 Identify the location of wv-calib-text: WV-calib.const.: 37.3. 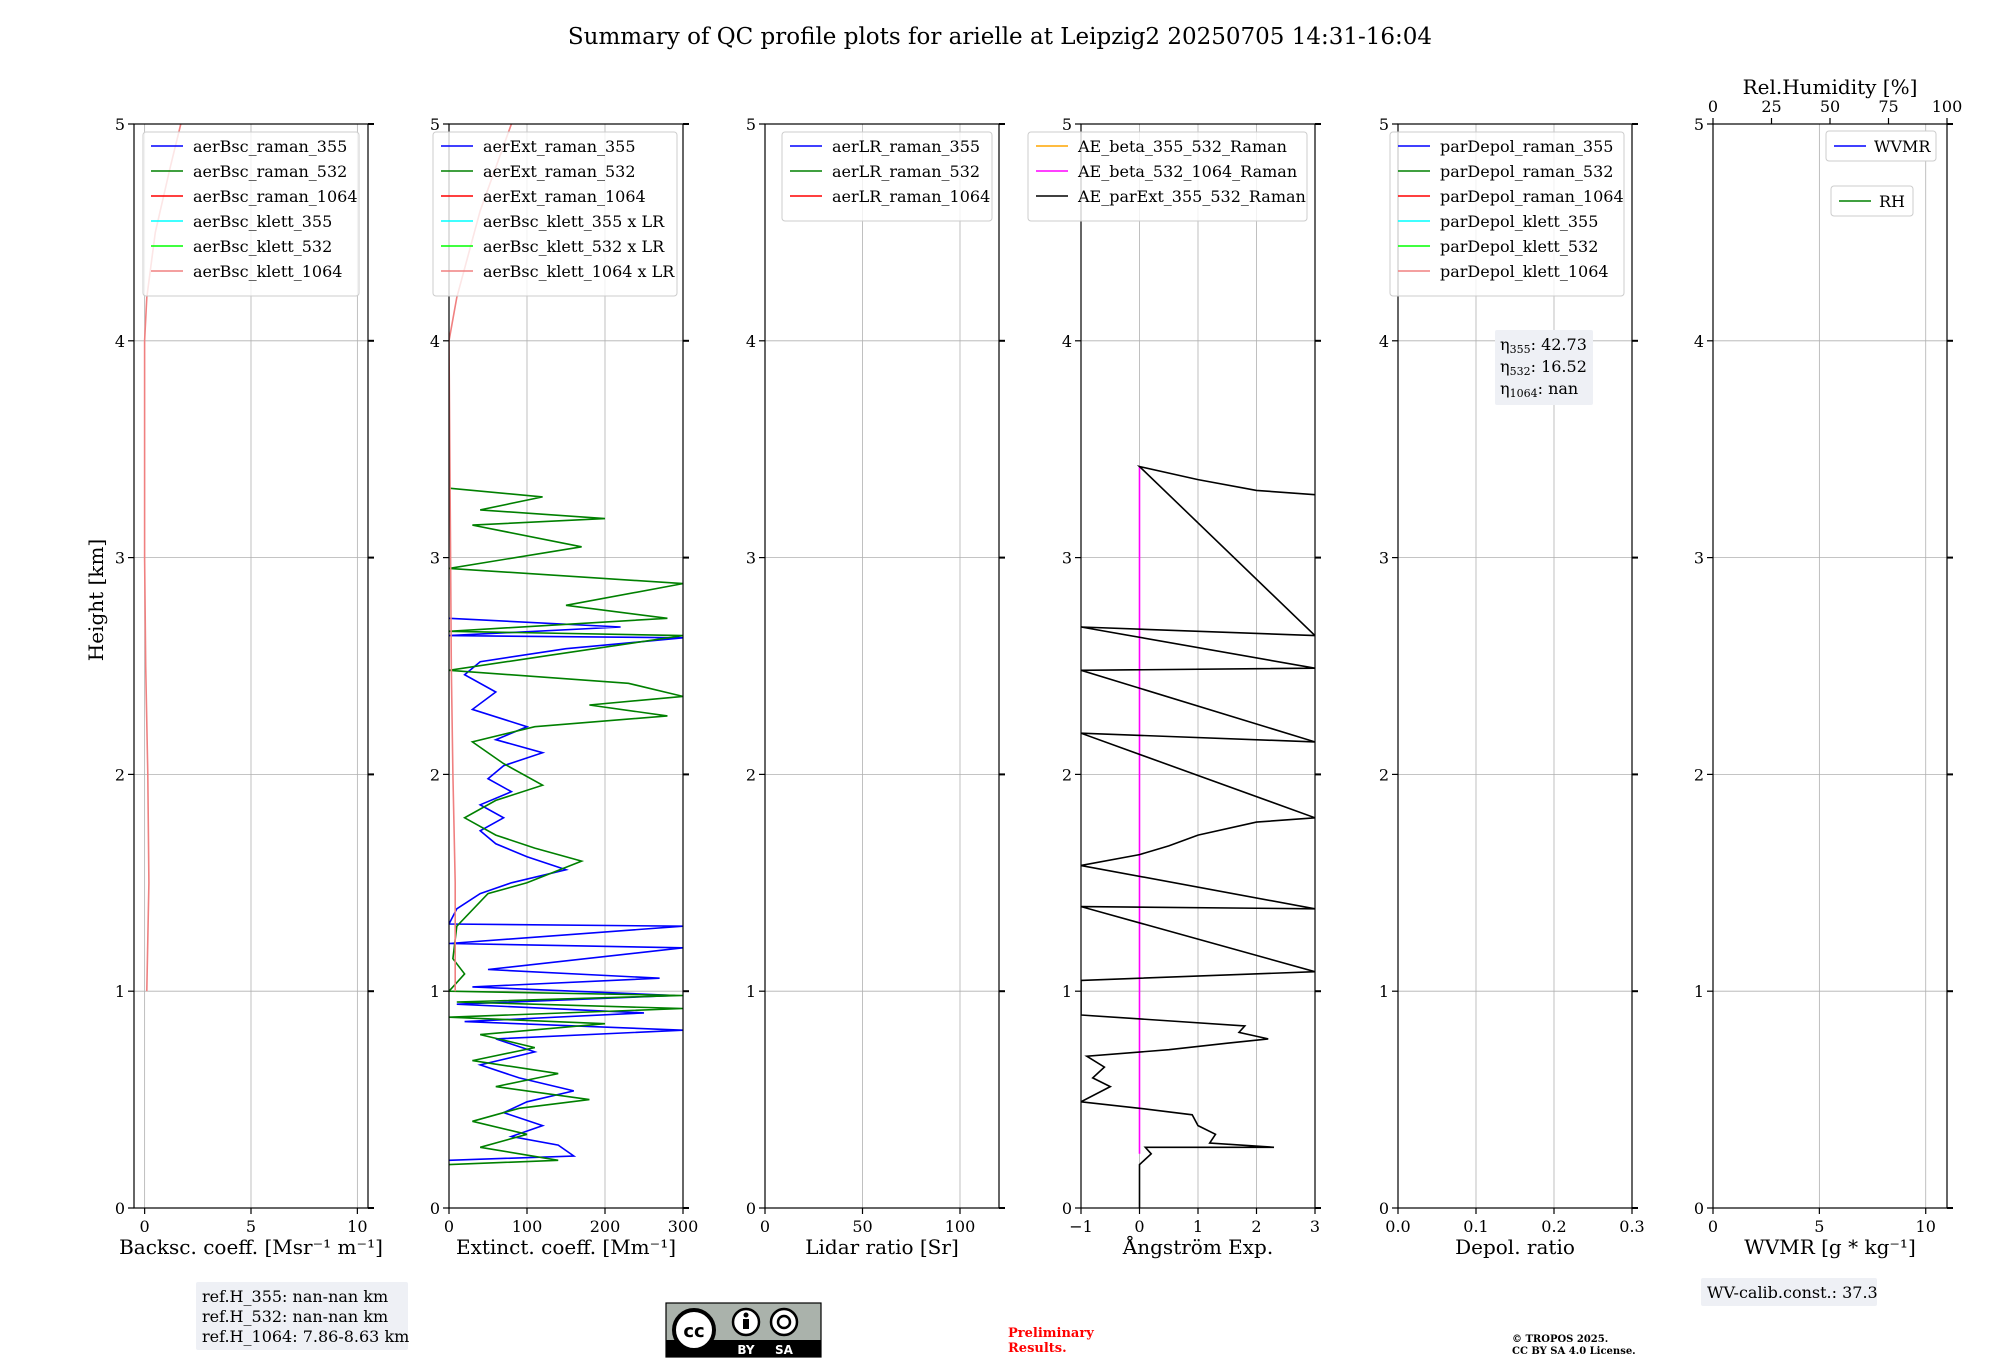
(1792, 1292).